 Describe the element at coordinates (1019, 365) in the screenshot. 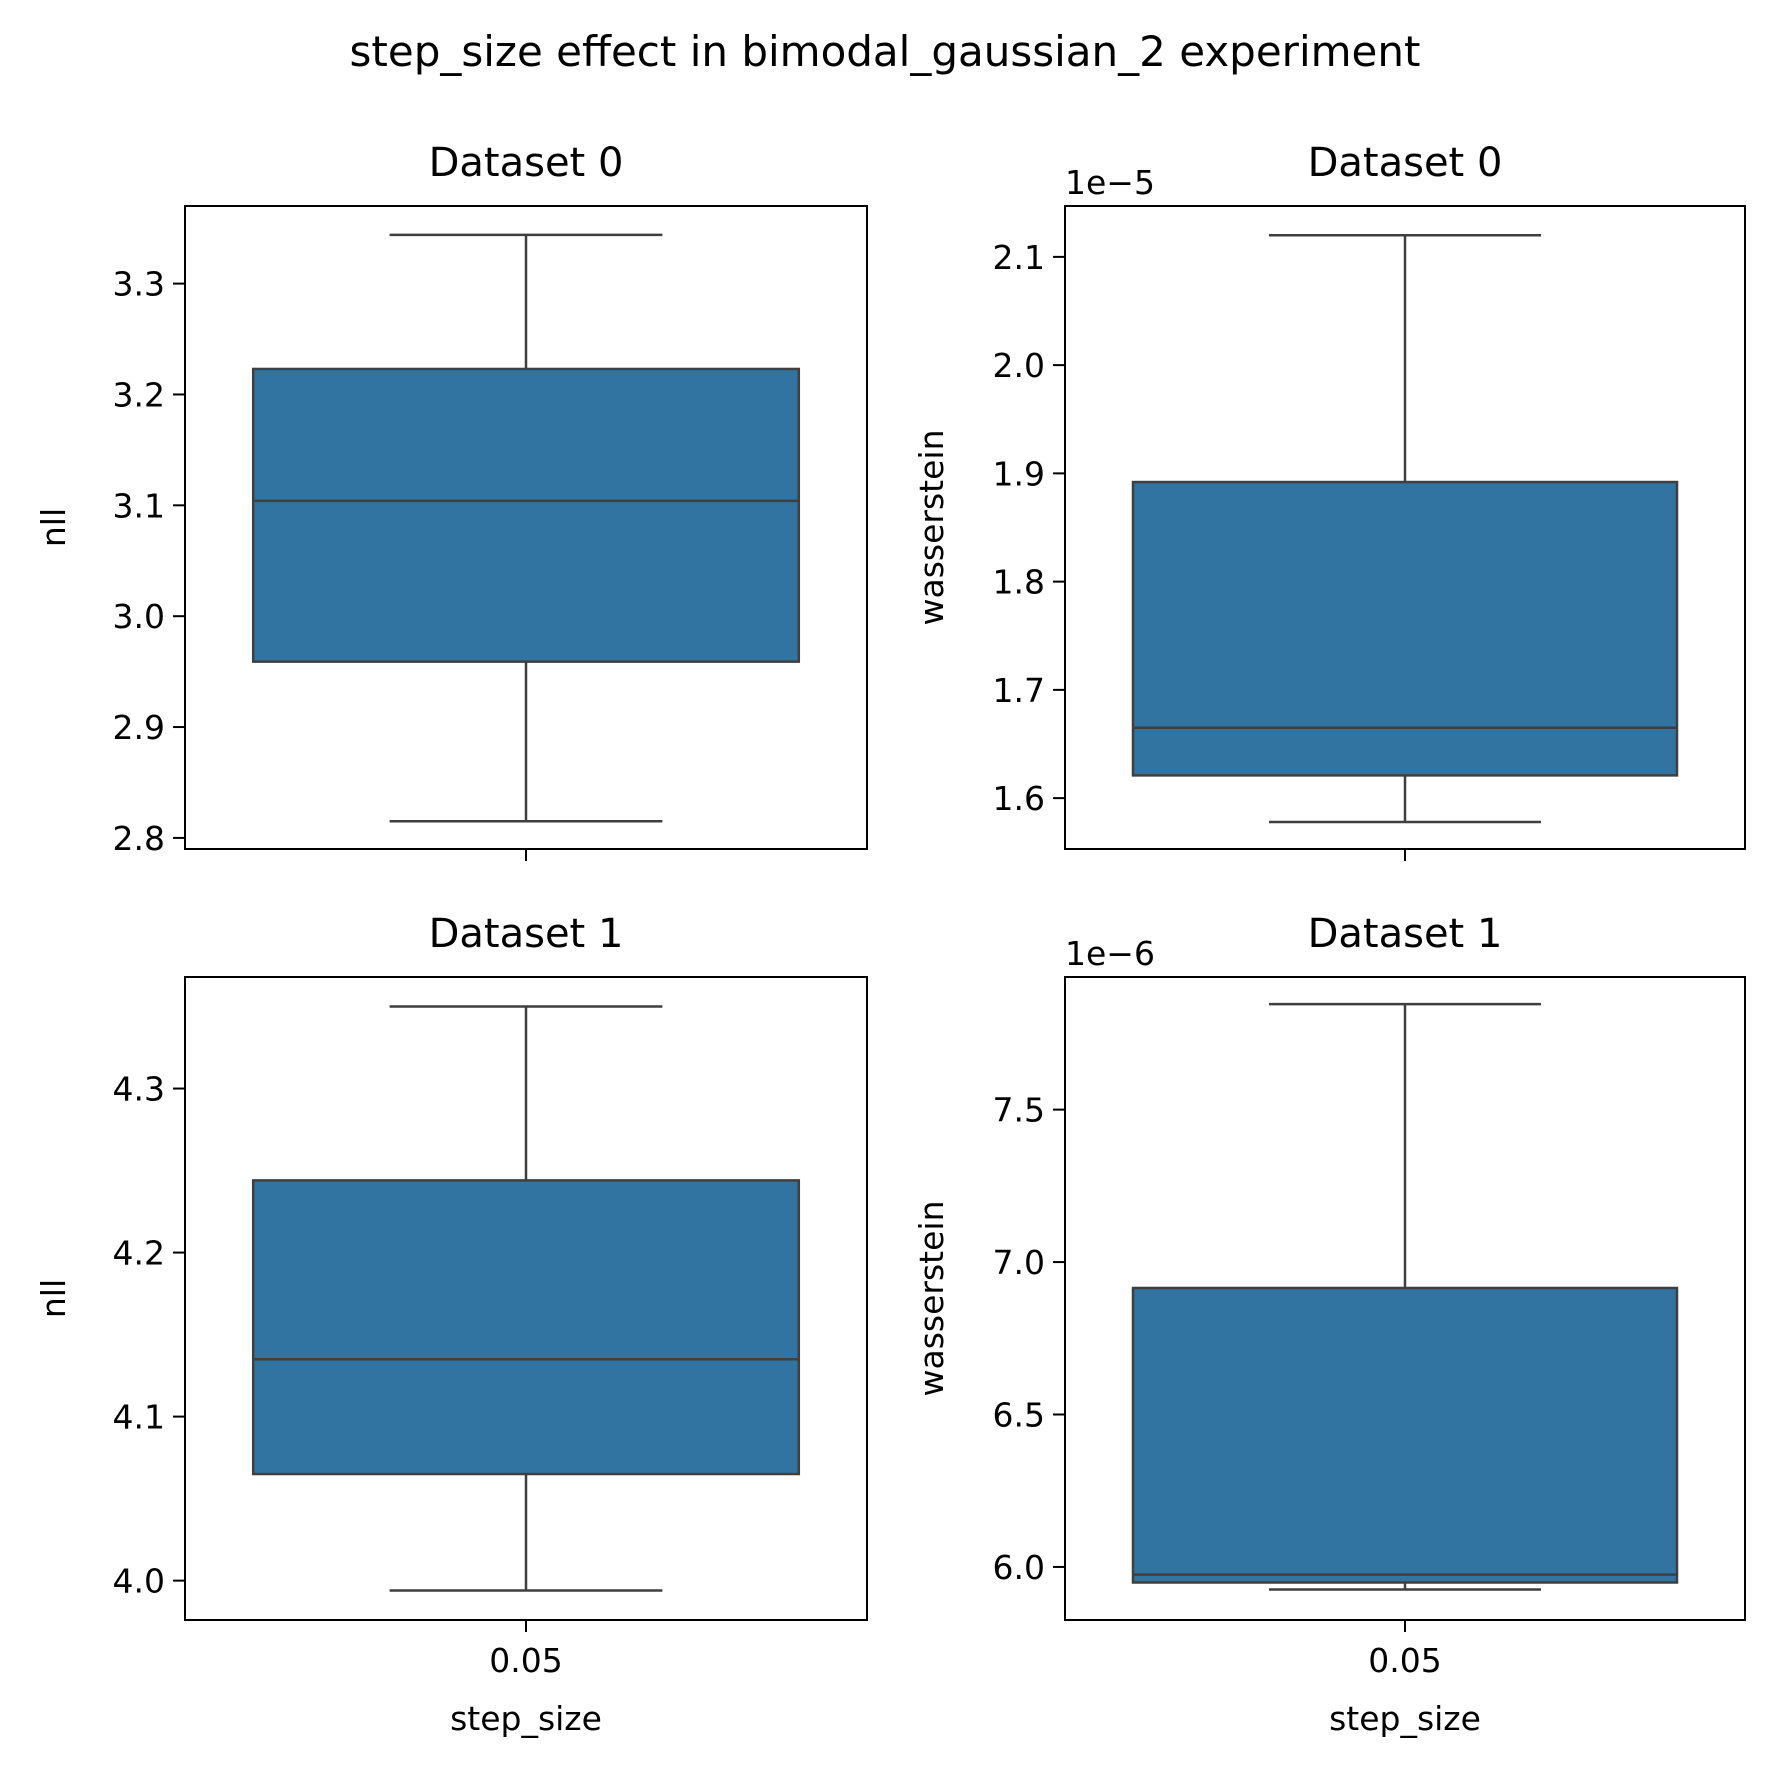

I see `y-tick-label: 2.0` at that location.